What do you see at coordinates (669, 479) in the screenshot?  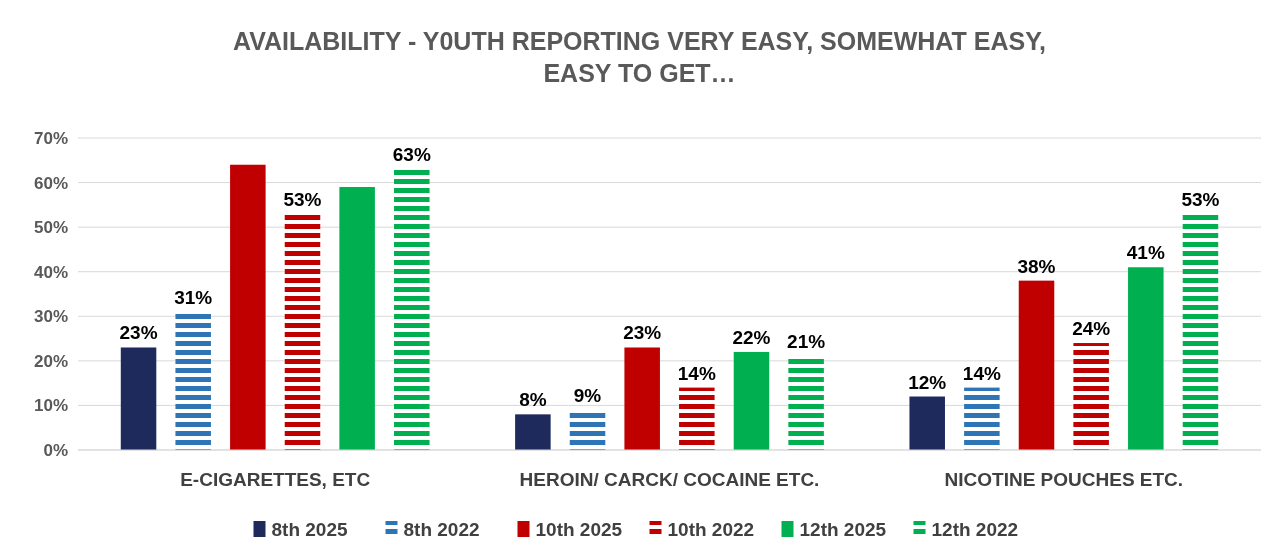 I see `x-tick-label: HEROIN/ CARCK/ COCAINE ETC.` at bounding box center [669, 479].